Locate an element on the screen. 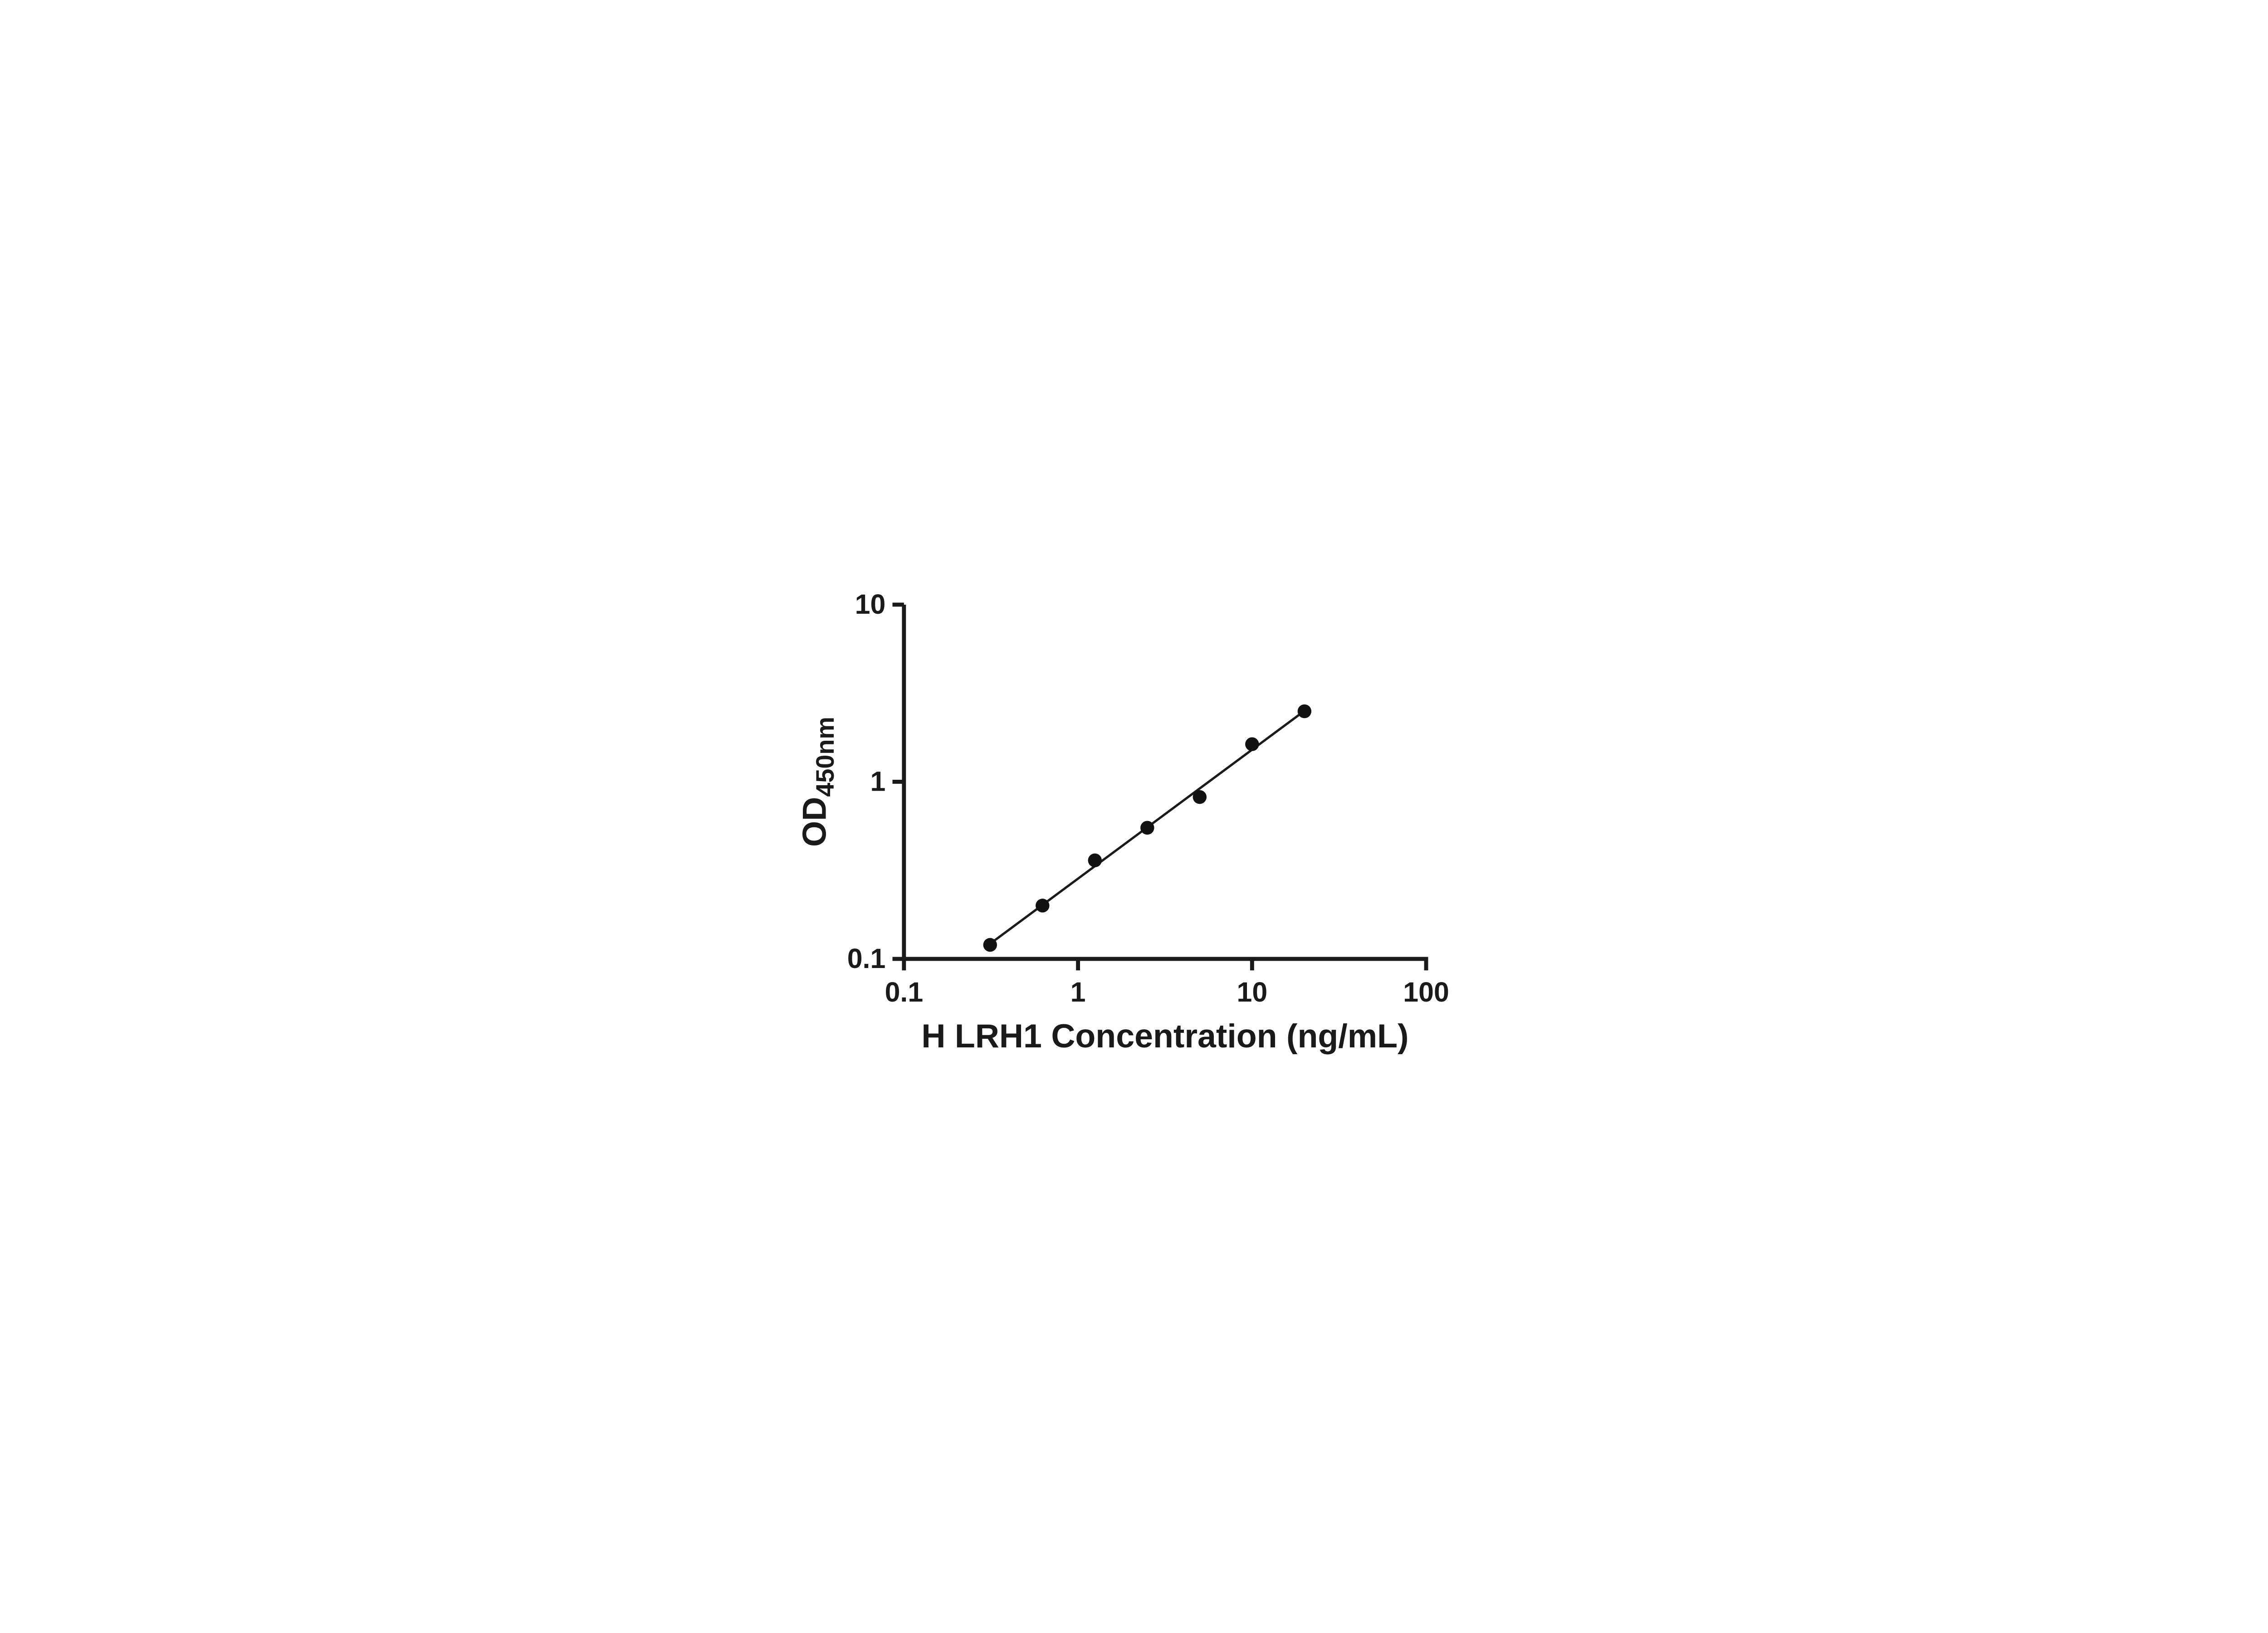  axes: 0.1 1 10 100 0.1 1 10 is located at coordinates (1148, 798).